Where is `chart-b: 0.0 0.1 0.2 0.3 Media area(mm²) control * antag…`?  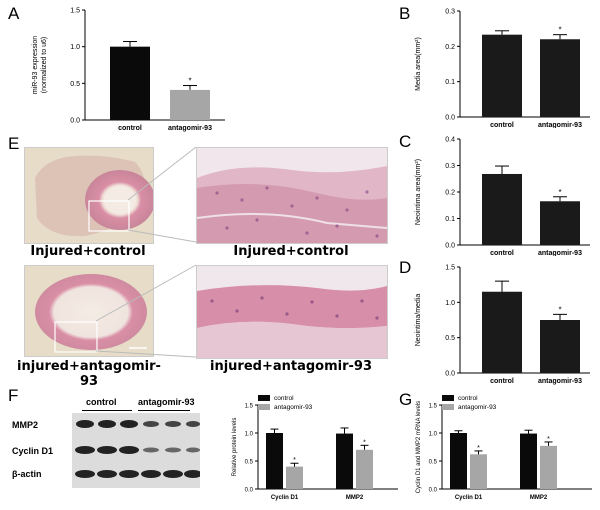 chart-b: 0.0 0.1 0.2 0.3 Media area(mm²) control * antag… is located at coordinates (502, 68).